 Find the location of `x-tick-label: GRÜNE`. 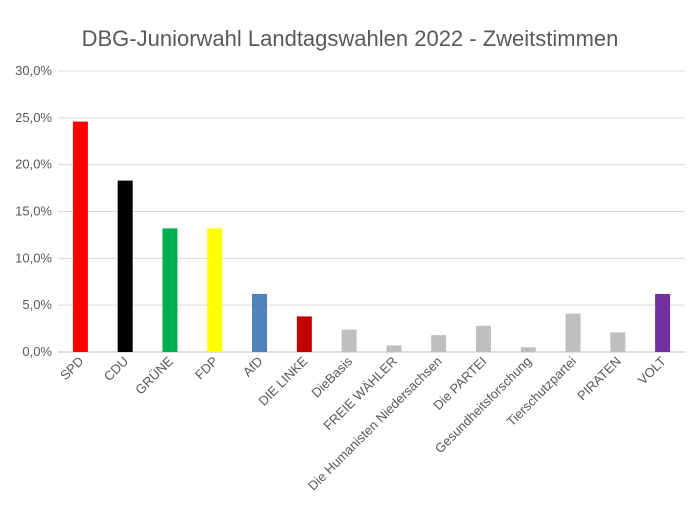

x-tick-label: GRÜNE is located at coordinates (154, 375).